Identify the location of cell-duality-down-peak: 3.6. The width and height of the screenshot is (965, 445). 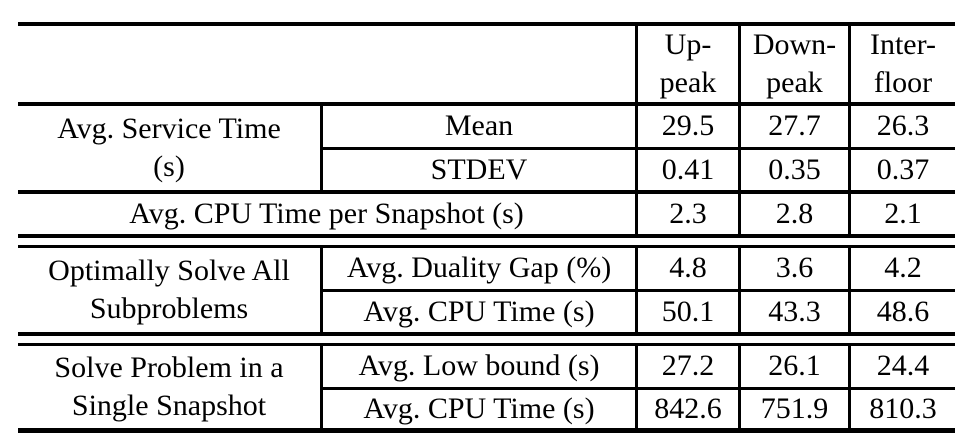
(793, 269).